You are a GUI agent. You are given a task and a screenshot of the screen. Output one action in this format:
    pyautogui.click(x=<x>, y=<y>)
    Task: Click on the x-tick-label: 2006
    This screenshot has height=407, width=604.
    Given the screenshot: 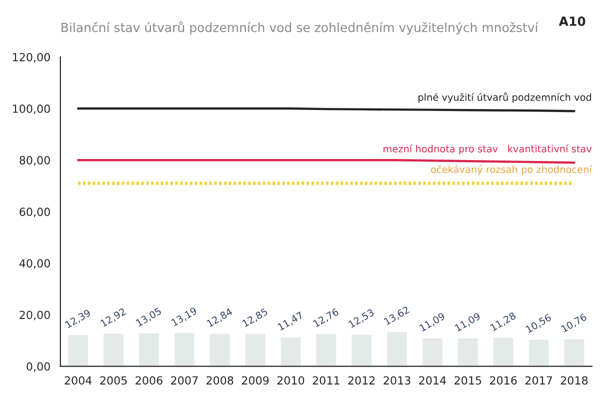 What is the action you would take?
    pyautogui.click(x=149, y=380)
    